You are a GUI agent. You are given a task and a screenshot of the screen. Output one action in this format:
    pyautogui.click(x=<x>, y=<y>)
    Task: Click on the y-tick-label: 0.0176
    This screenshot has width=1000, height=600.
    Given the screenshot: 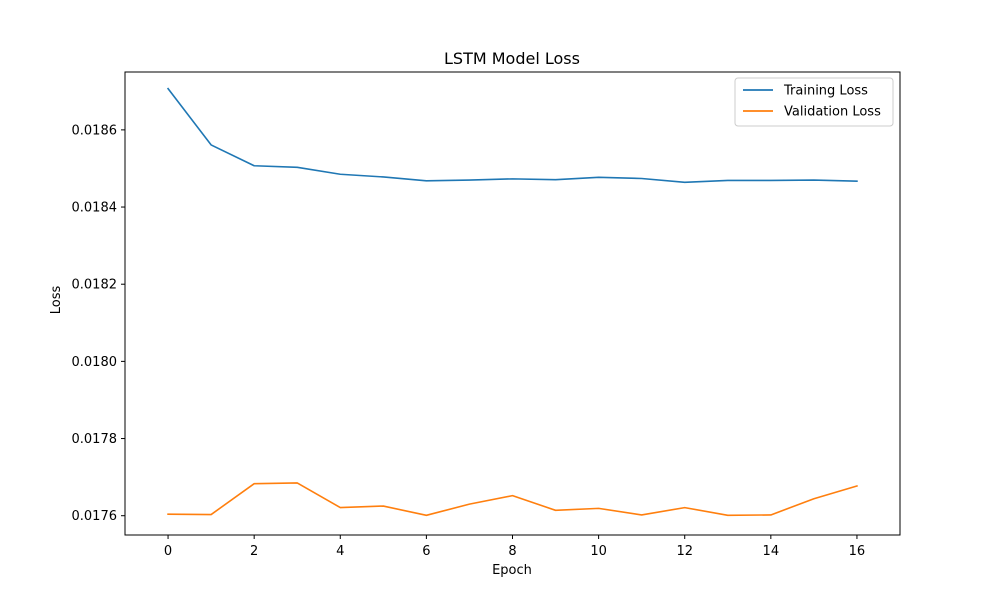 What is the action you would take?
    pyautogui.click(x=95, y=516)
    